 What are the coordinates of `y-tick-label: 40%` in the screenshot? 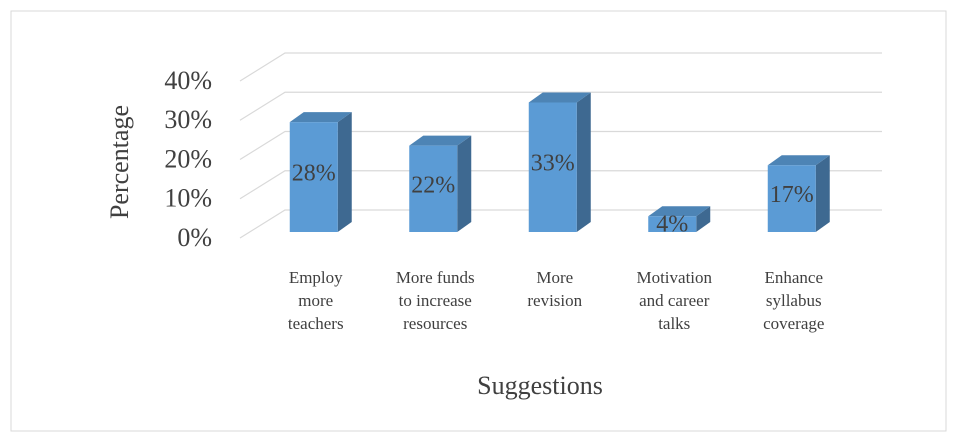 It's located at (188, 80).